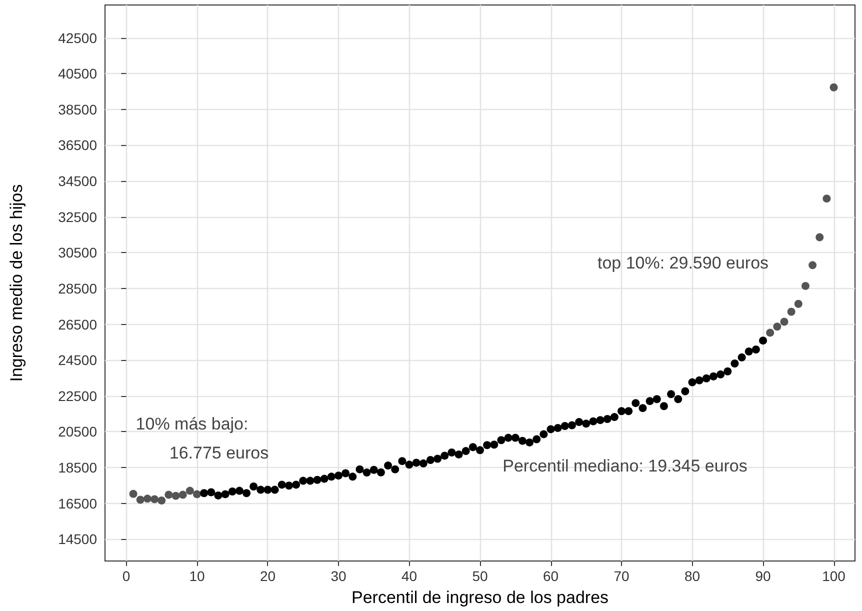 This screenshot has width=862, height=611. What do you see at coordinates (78, 503) in the screenshot?
I see `y-tick-label: 16500` at bounding box center [78, 503].